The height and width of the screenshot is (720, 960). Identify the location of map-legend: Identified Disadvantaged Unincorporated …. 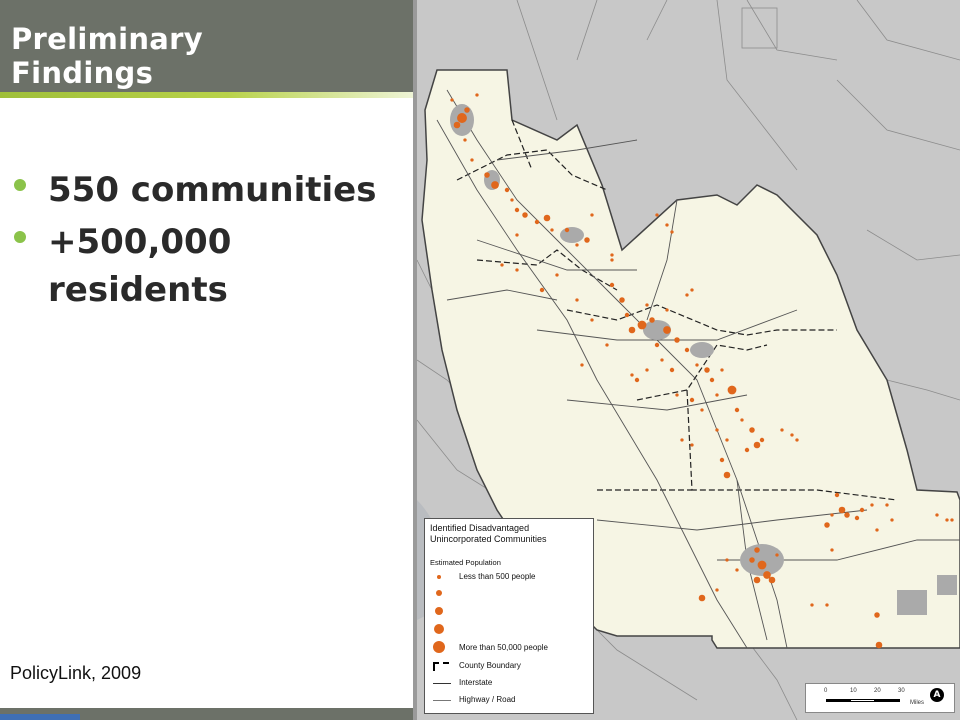
(509, 616).